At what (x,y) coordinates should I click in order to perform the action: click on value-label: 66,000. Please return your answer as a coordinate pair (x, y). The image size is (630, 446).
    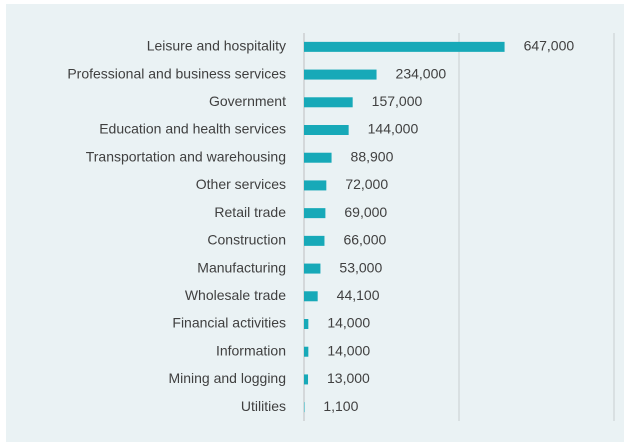
    Looking at the image, I should click on (364, 240).